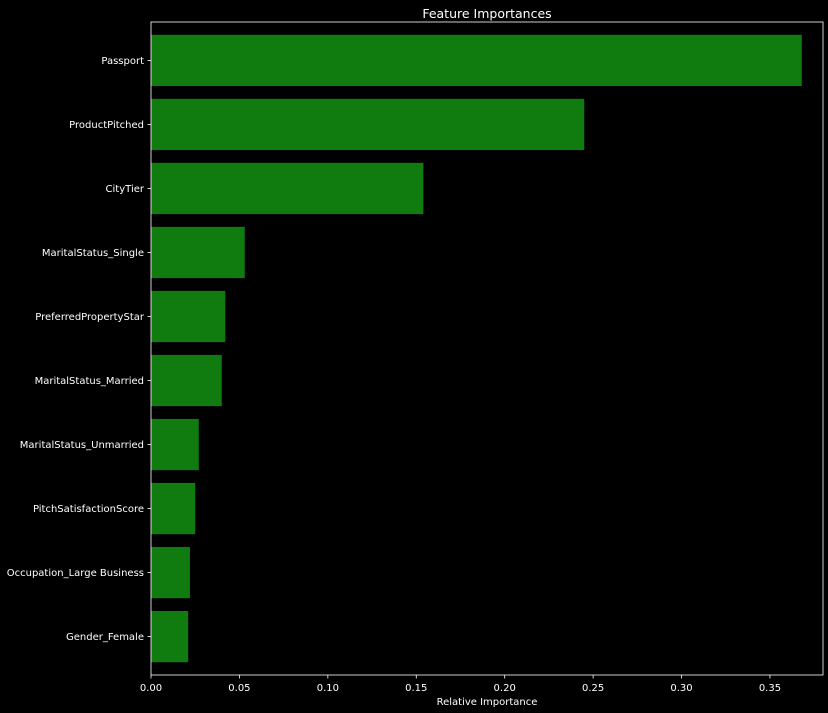 This screenshot has height=713, width=828. I want to click on bar-citytier, so click(287, 188).